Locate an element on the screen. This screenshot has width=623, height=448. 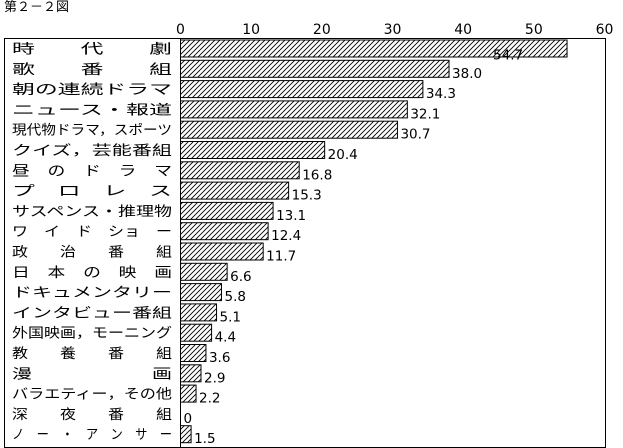
value-label: 6.6 is located at coordinates (240, 277).